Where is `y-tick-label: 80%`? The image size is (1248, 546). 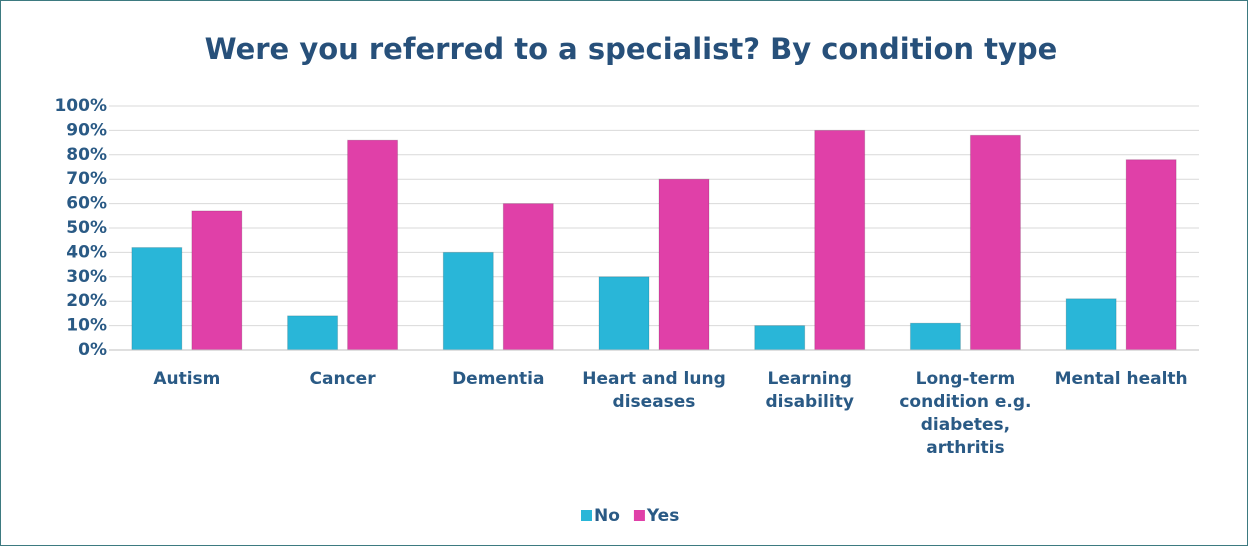
y-tick-label: 80% is located at coordinates (86, 155).